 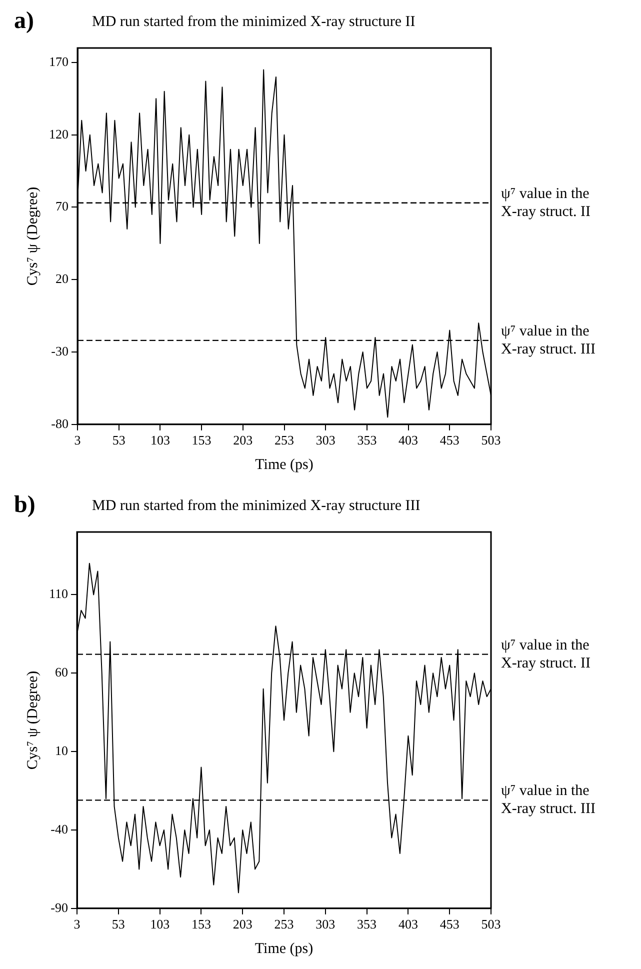 What do you see at coordinates (59, 907) in the screenshot?
I see `y-tick-label: -90` at bounding box center [59, 907].